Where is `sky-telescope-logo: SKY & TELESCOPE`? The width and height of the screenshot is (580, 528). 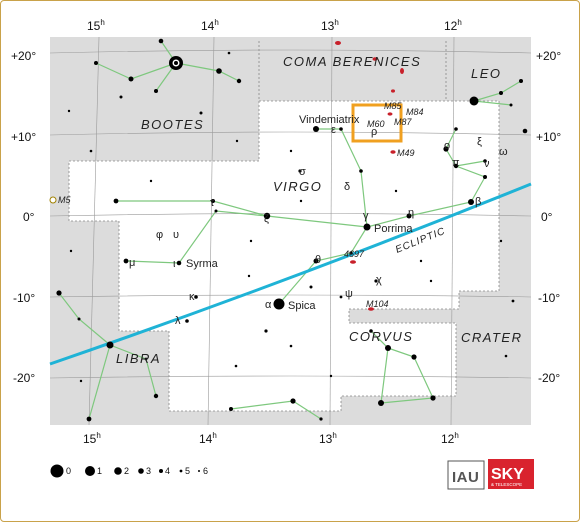
sky-telescope-logo: SKY & TELESCOPE is located at coordinates (511, 474).